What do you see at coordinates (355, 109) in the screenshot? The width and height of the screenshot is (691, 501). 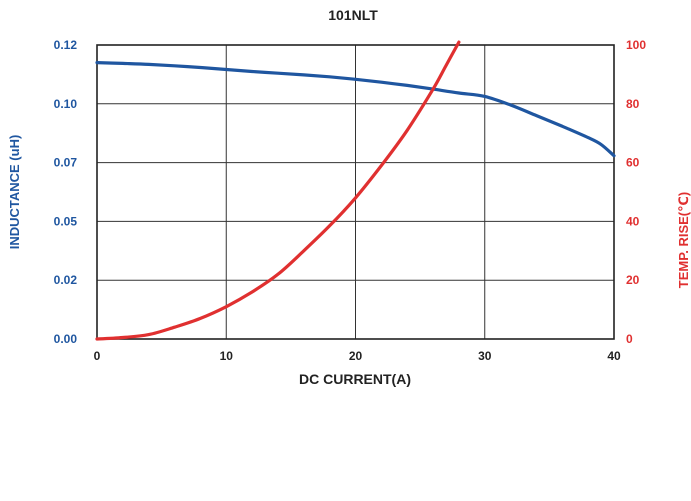 I see `inductance-line` at bounding box center [355, 109].